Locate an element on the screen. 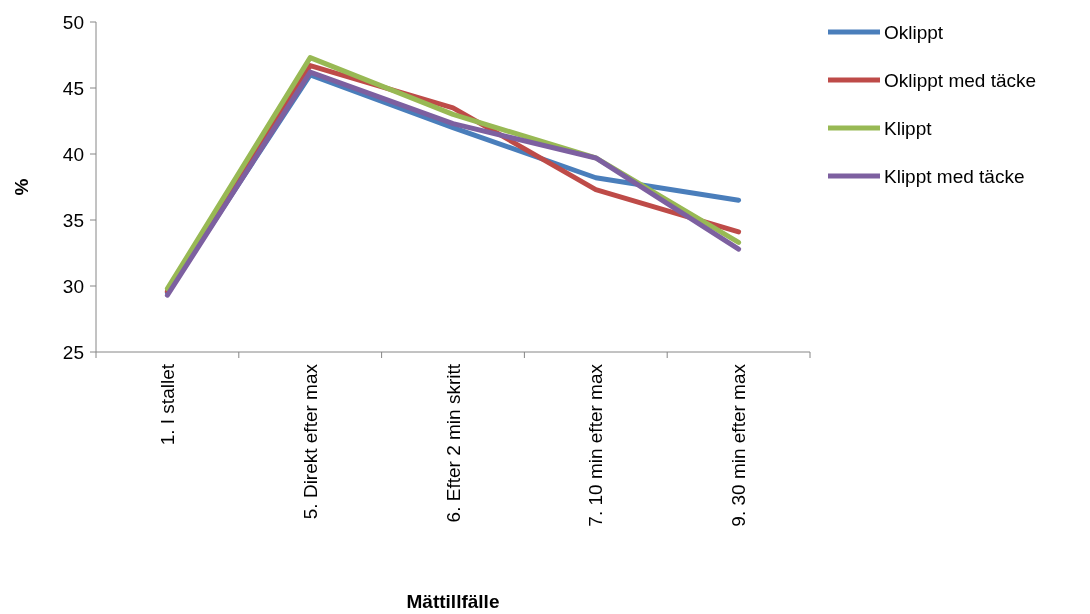  legend-label: Oklippt is located at coordinates (914, 32).